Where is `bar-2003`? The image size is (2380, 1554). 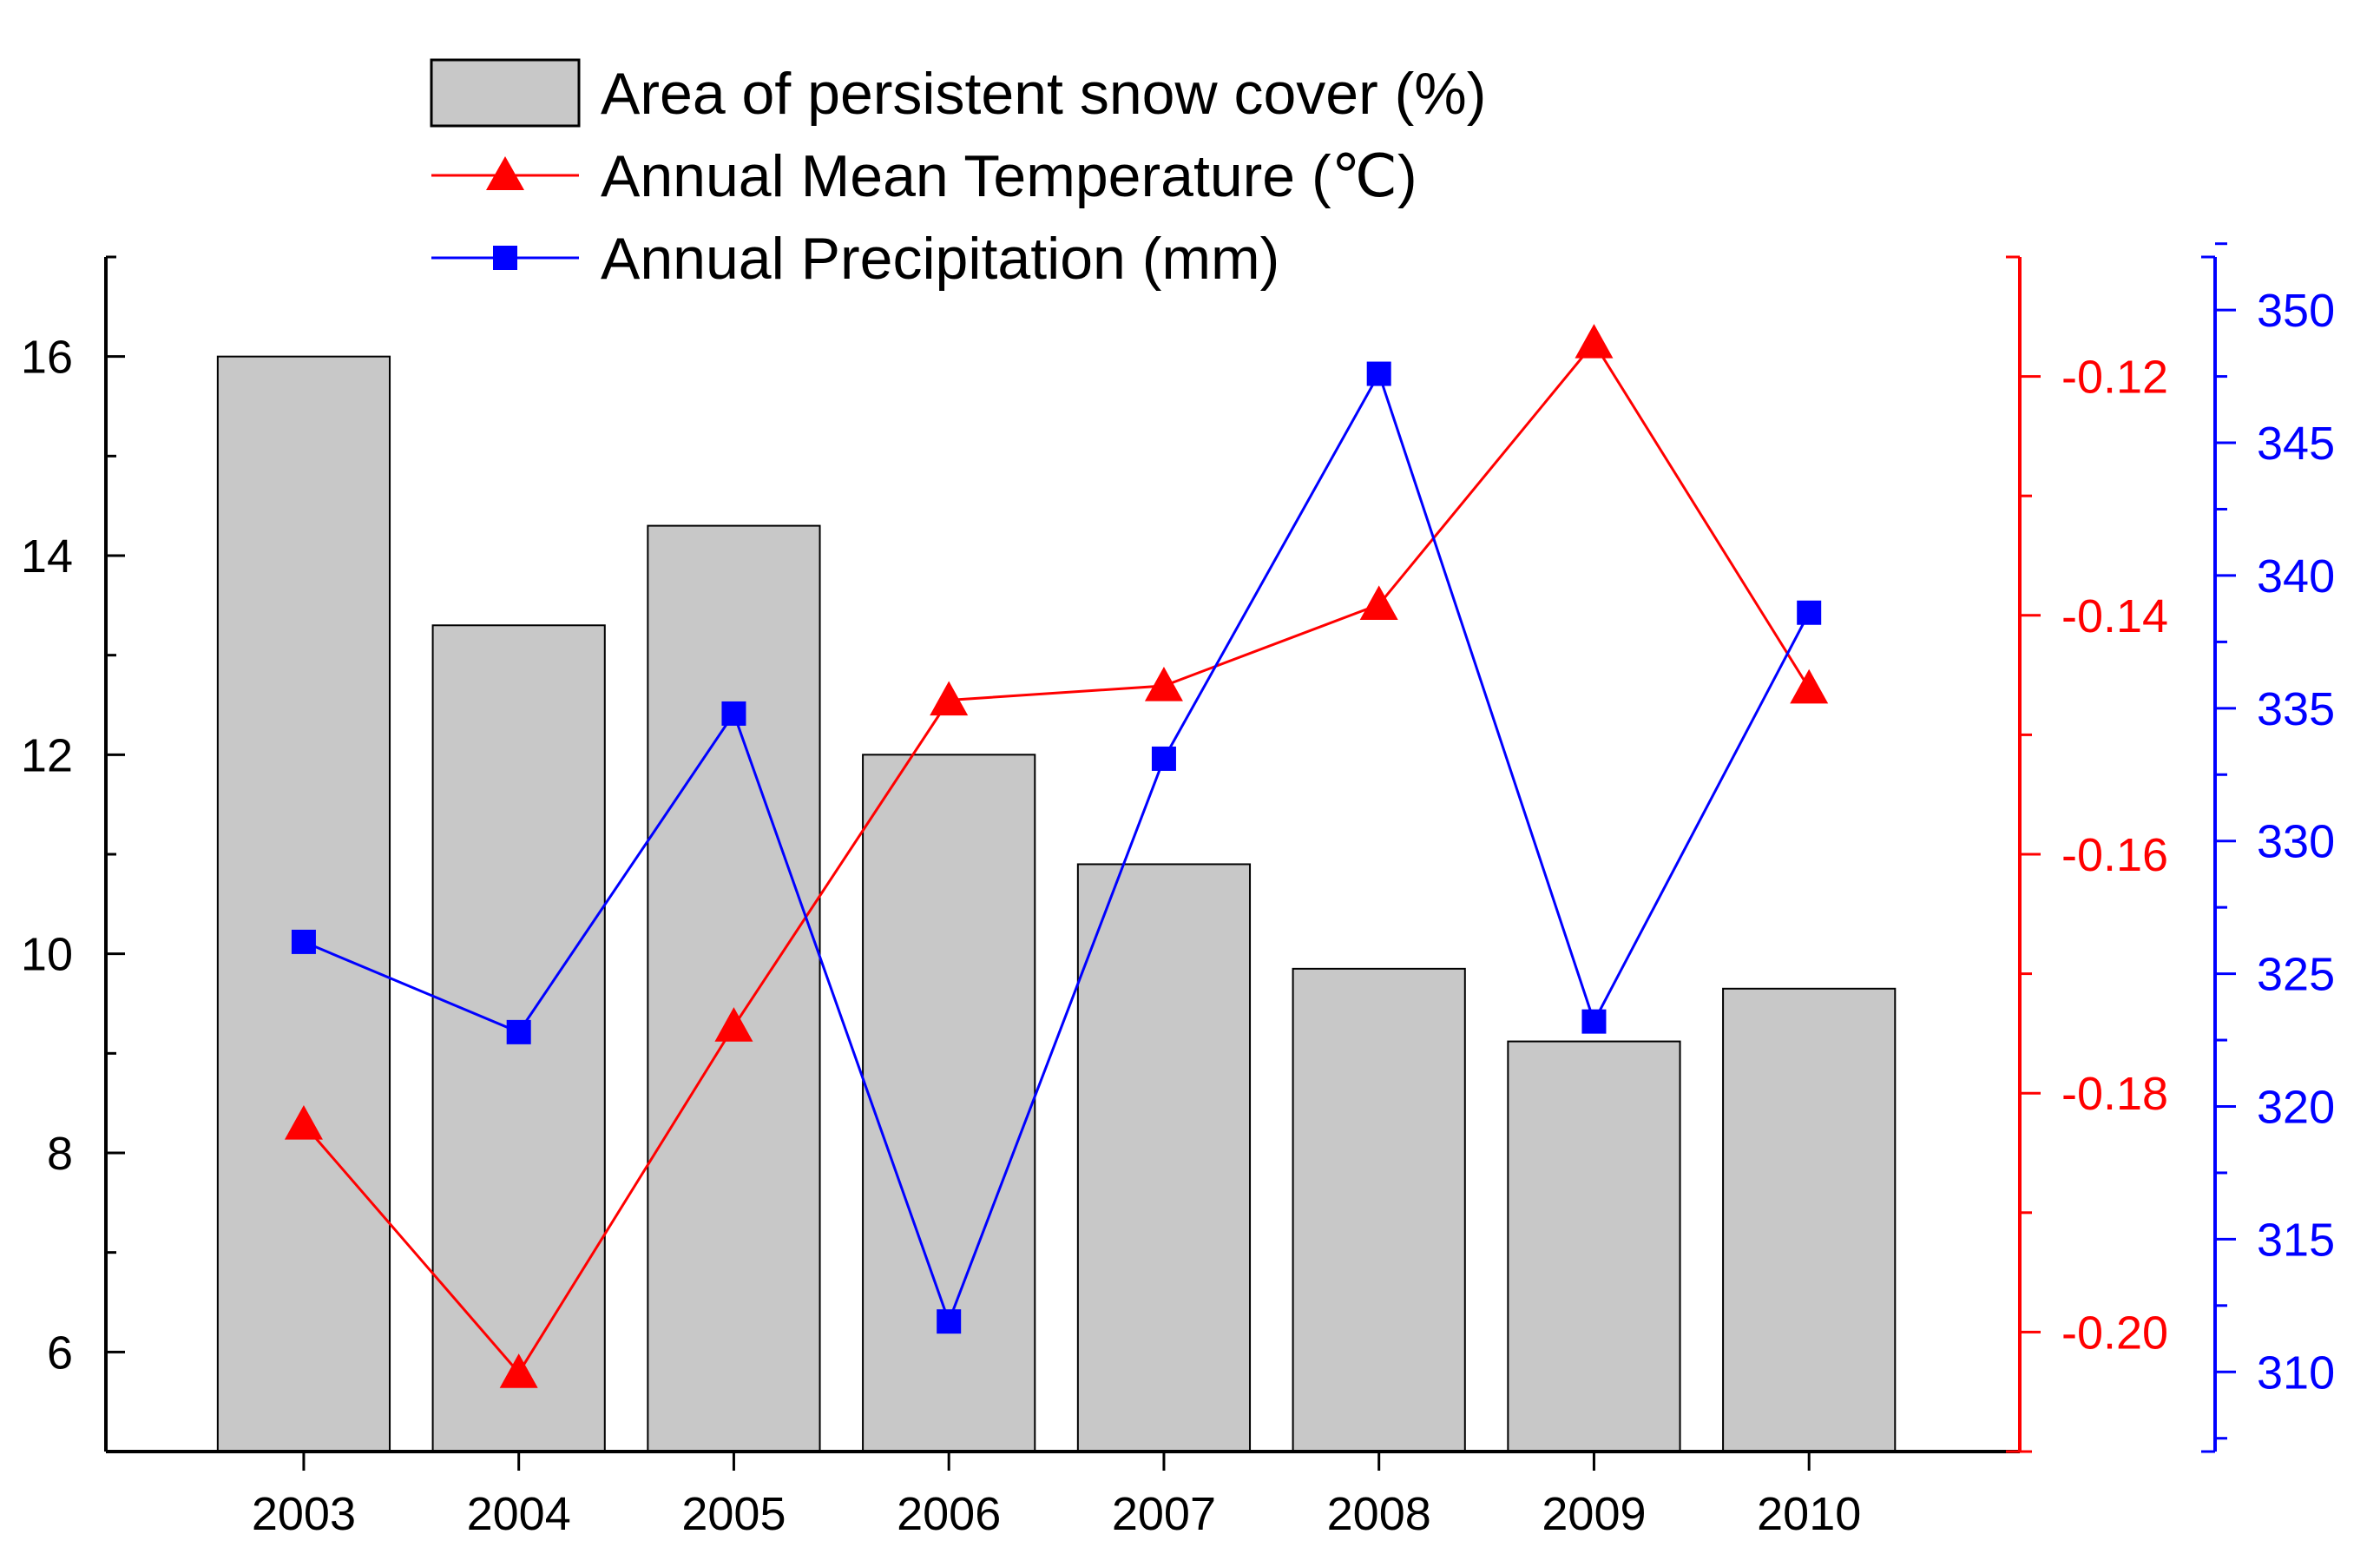
bar-2003 is located at coordinates (303, 904).